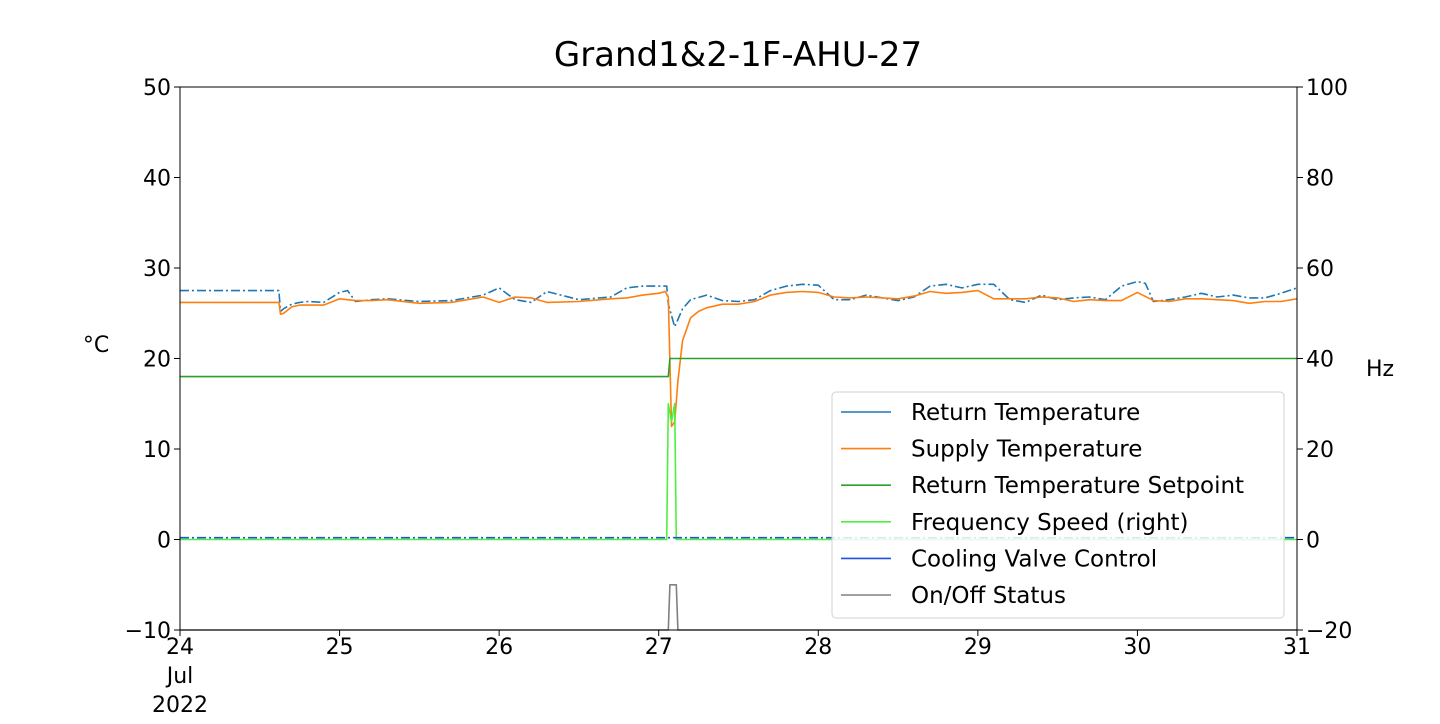  I want to click on y-axis-label-right: Hz, so click(1380, 369).